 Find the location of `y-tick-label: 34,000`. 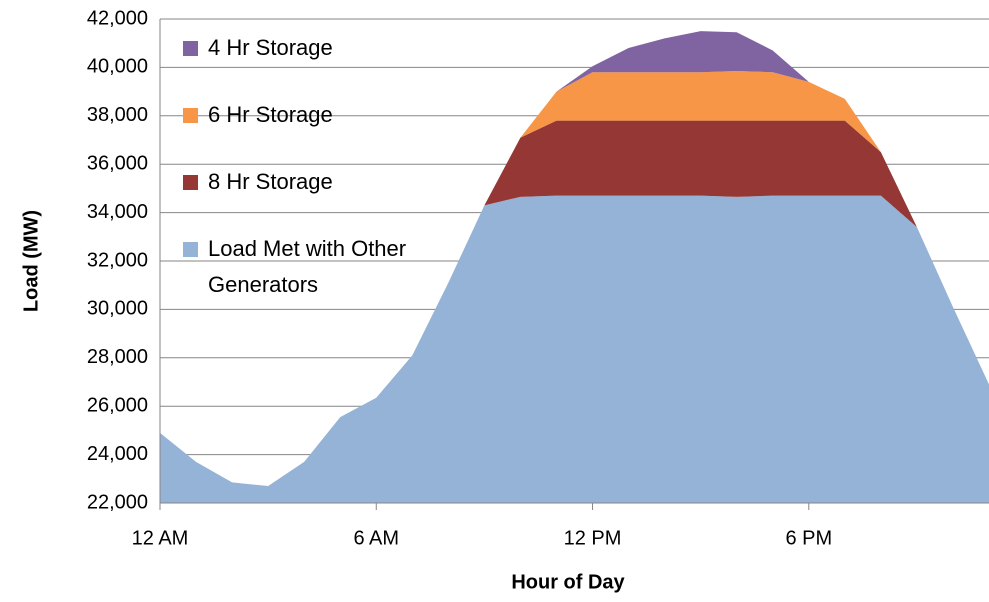

y-tick-label: 34,000 is located at coordinates (117, 212).